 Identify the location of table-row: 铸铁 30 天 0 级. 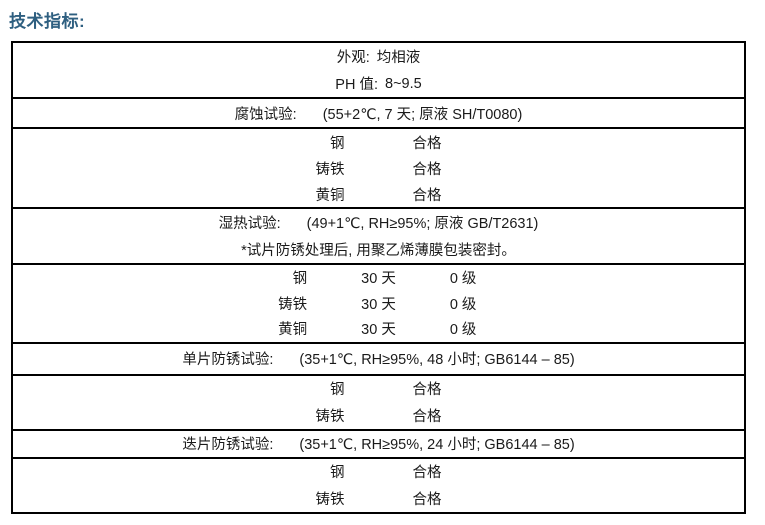
(378, 304).